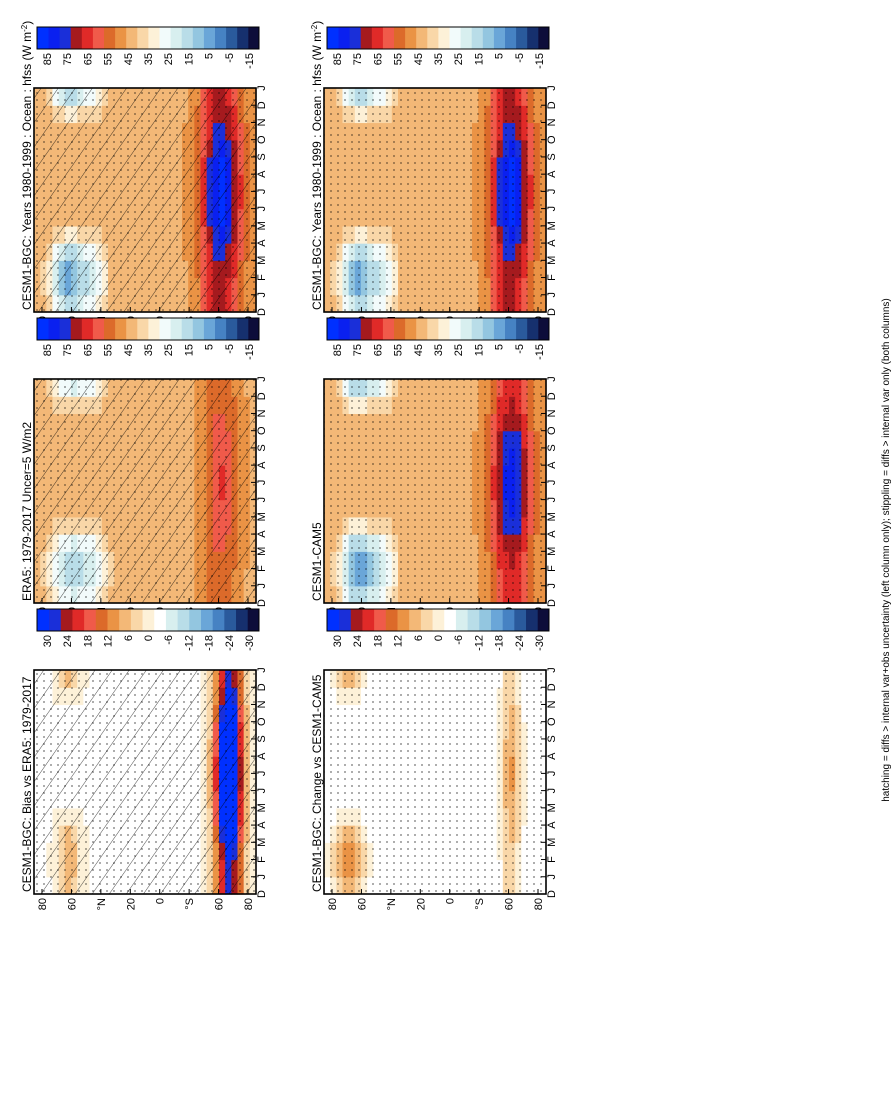 The width and height of the screenshot is (895, 1105). I want to click on colorbar-label: 18, so click(378, 641).